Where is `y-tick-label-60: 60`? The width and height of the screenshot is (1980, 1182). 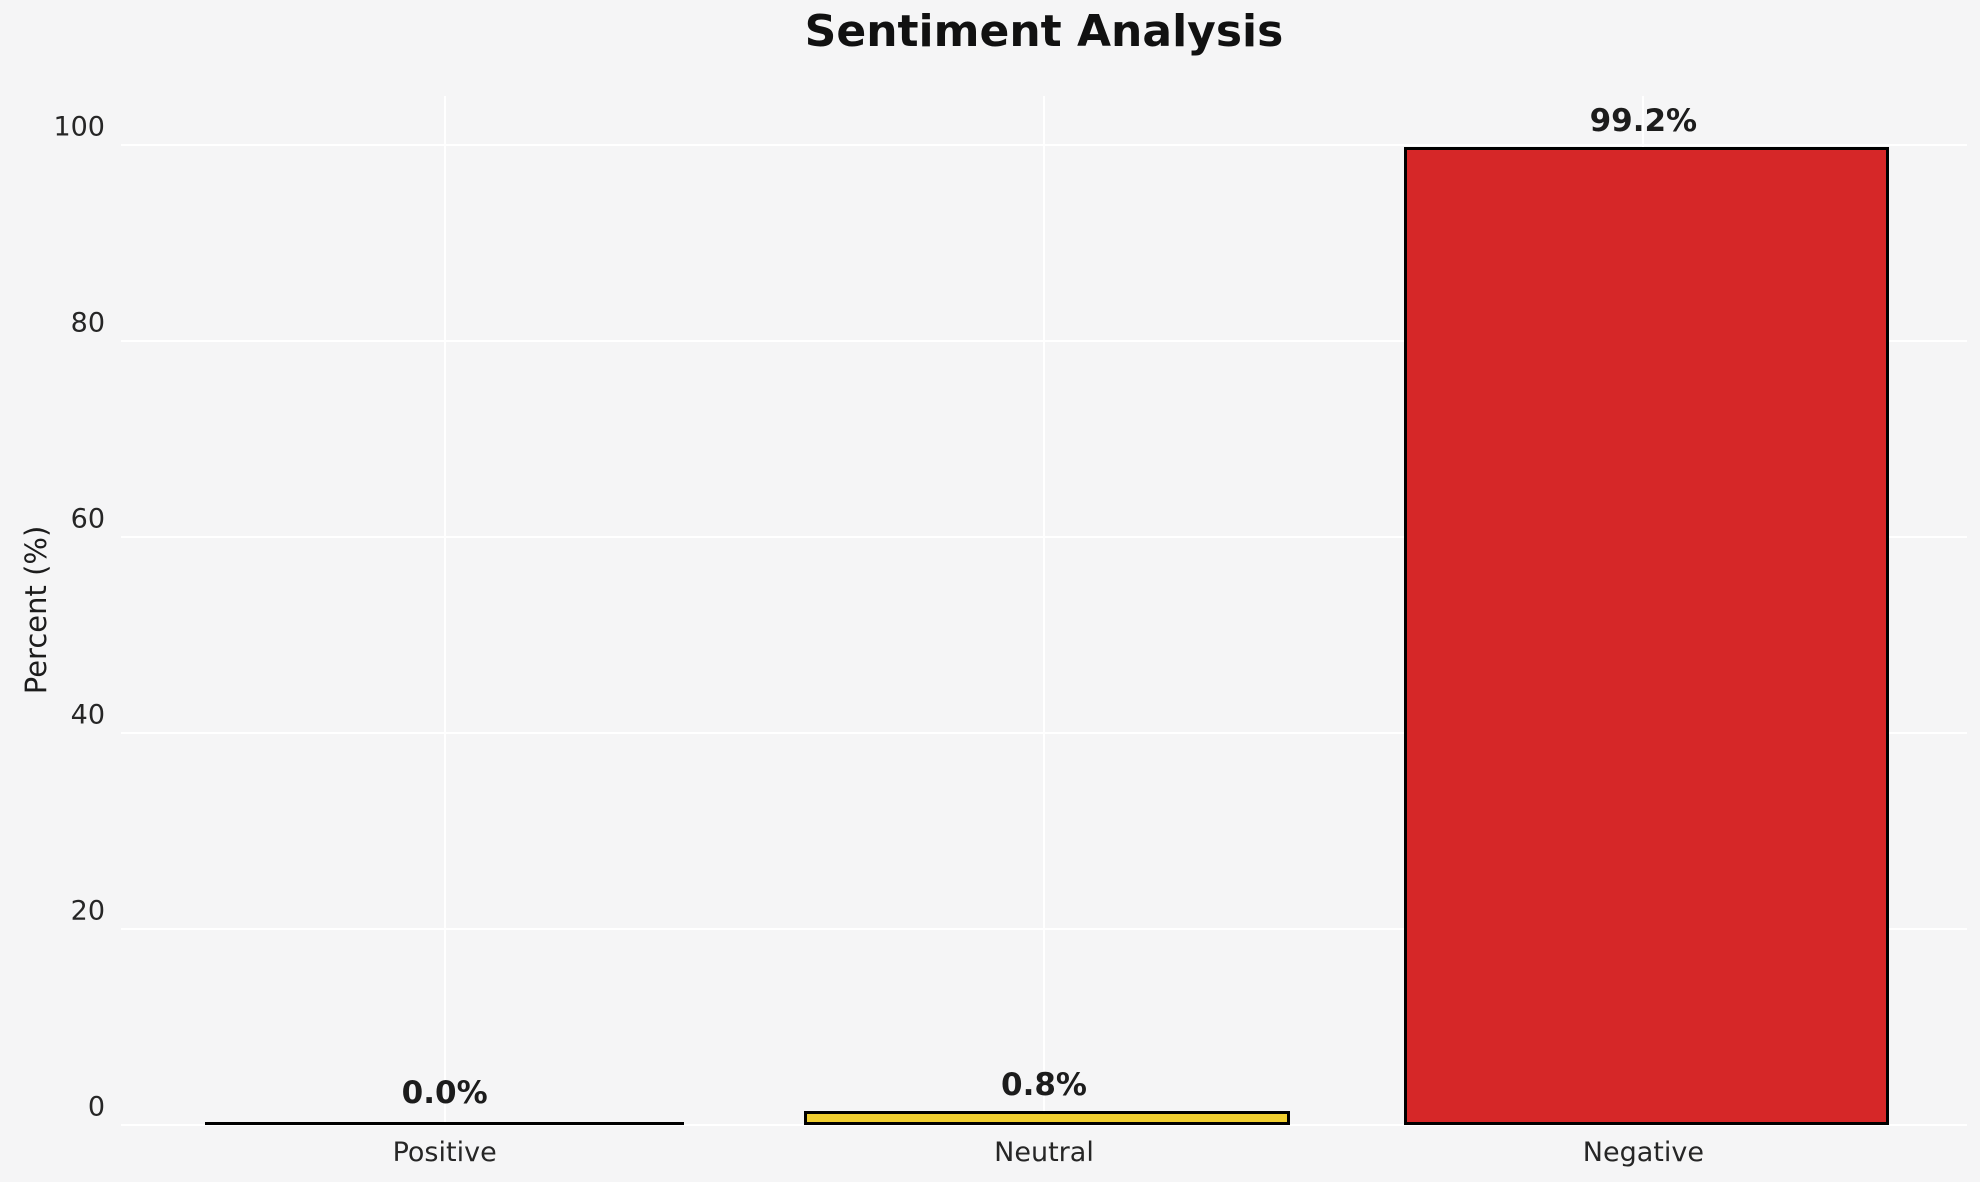 y-tick-label-60: 60 is located at coordinates (87, 519).